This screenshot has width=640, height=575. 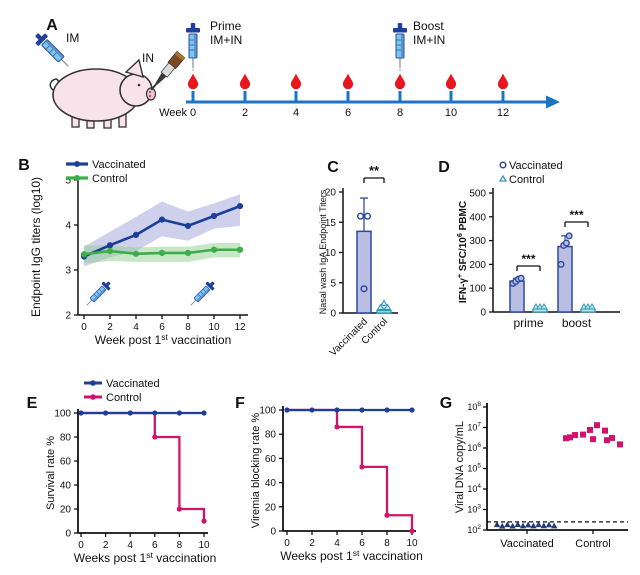 What do you see at coordinates (474, 488) in the screenshot?
I see `g-ytick: 10⁴` at bounding box center [474, 488].